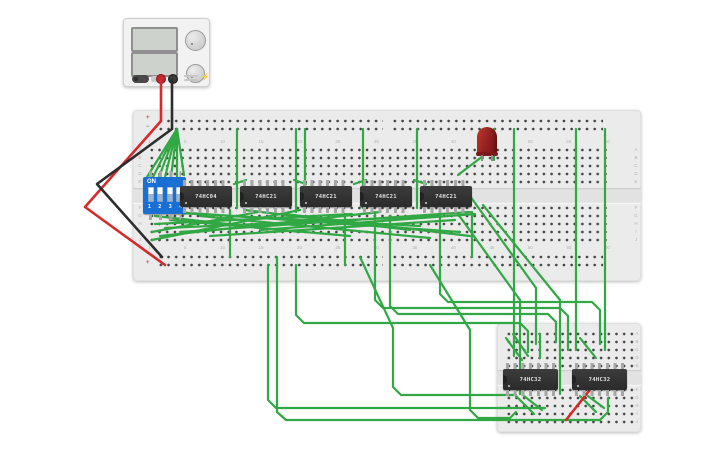 This screenshot has height=453, width=725. I want to click on ic-74hc21-3: 74HC21, so click(386, 196).